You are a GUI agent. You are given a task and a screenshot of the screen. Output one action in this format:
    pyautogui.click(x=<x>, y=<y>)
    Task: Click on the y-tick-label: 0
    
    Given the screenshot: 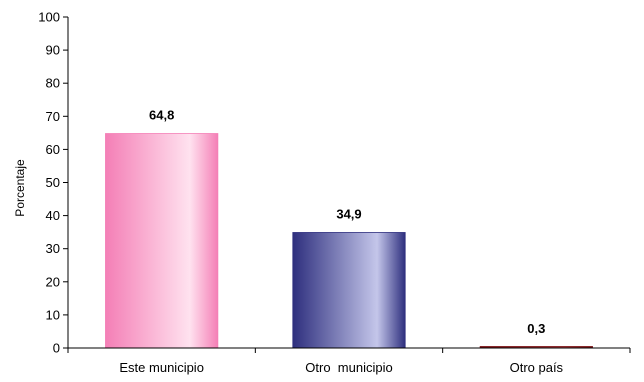 What is the action you would take?
    pyautogui.click(x=56, y=348)
    